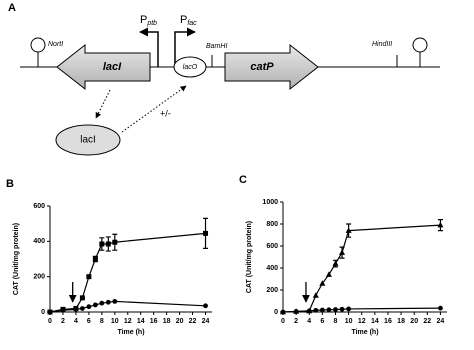 The image size is (474, 350). What do you see at coordinates (270, 202) in the screenshot?
I see `y-tick-label: 1000` at bounding box center [270, 202].